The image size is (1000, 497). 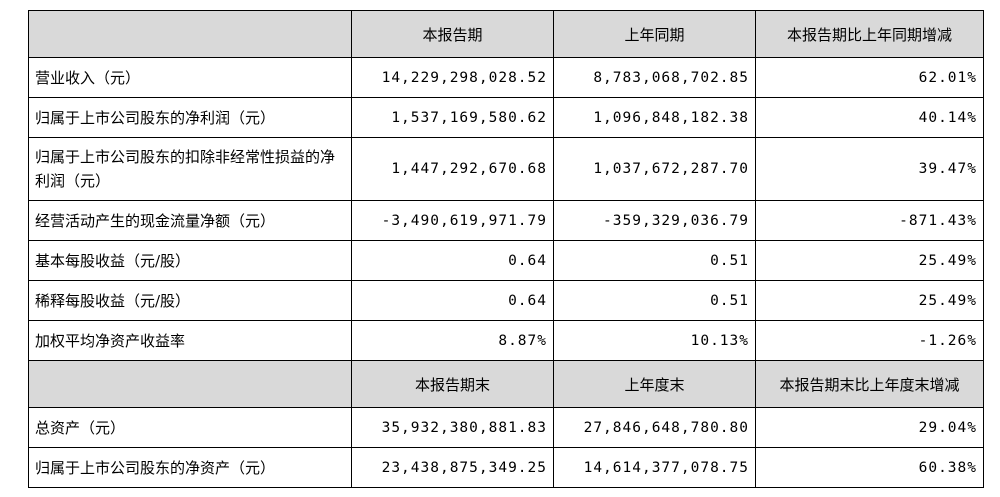 I want to click on prior-value: 10.13%, so click(x=654, y=340).